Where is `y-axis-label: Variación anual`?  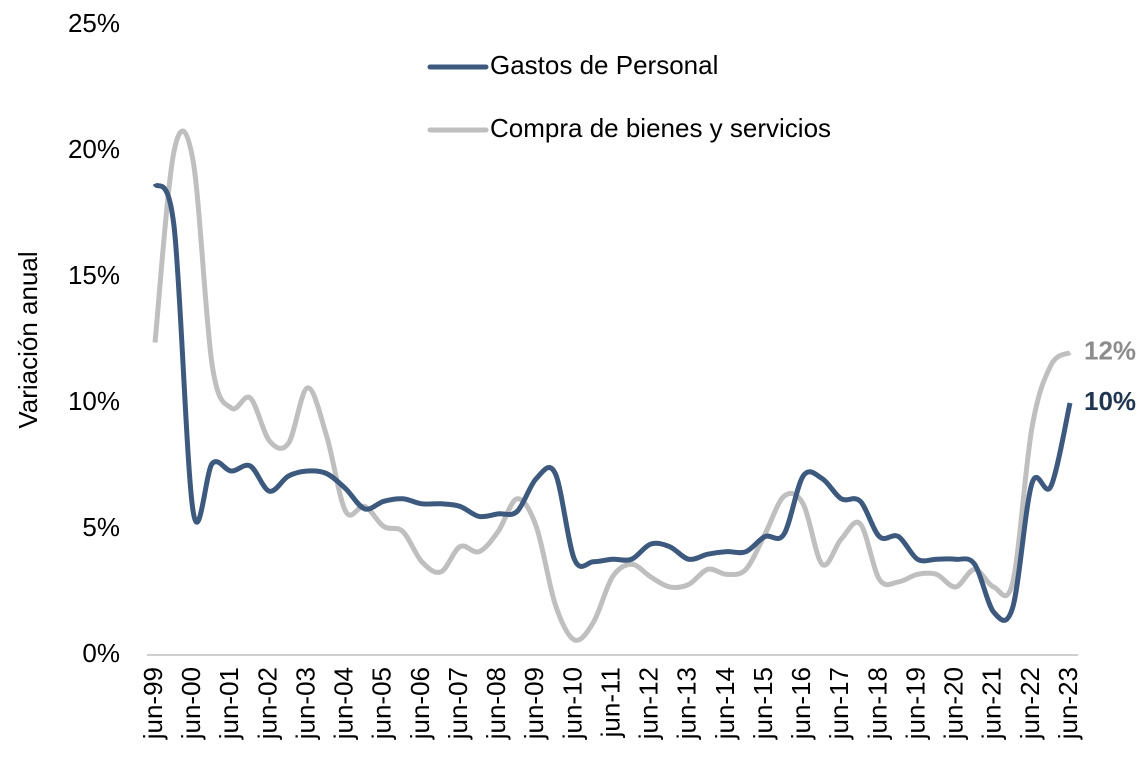
y-axis-label: Variación anual is located at coordinates (28, 339).